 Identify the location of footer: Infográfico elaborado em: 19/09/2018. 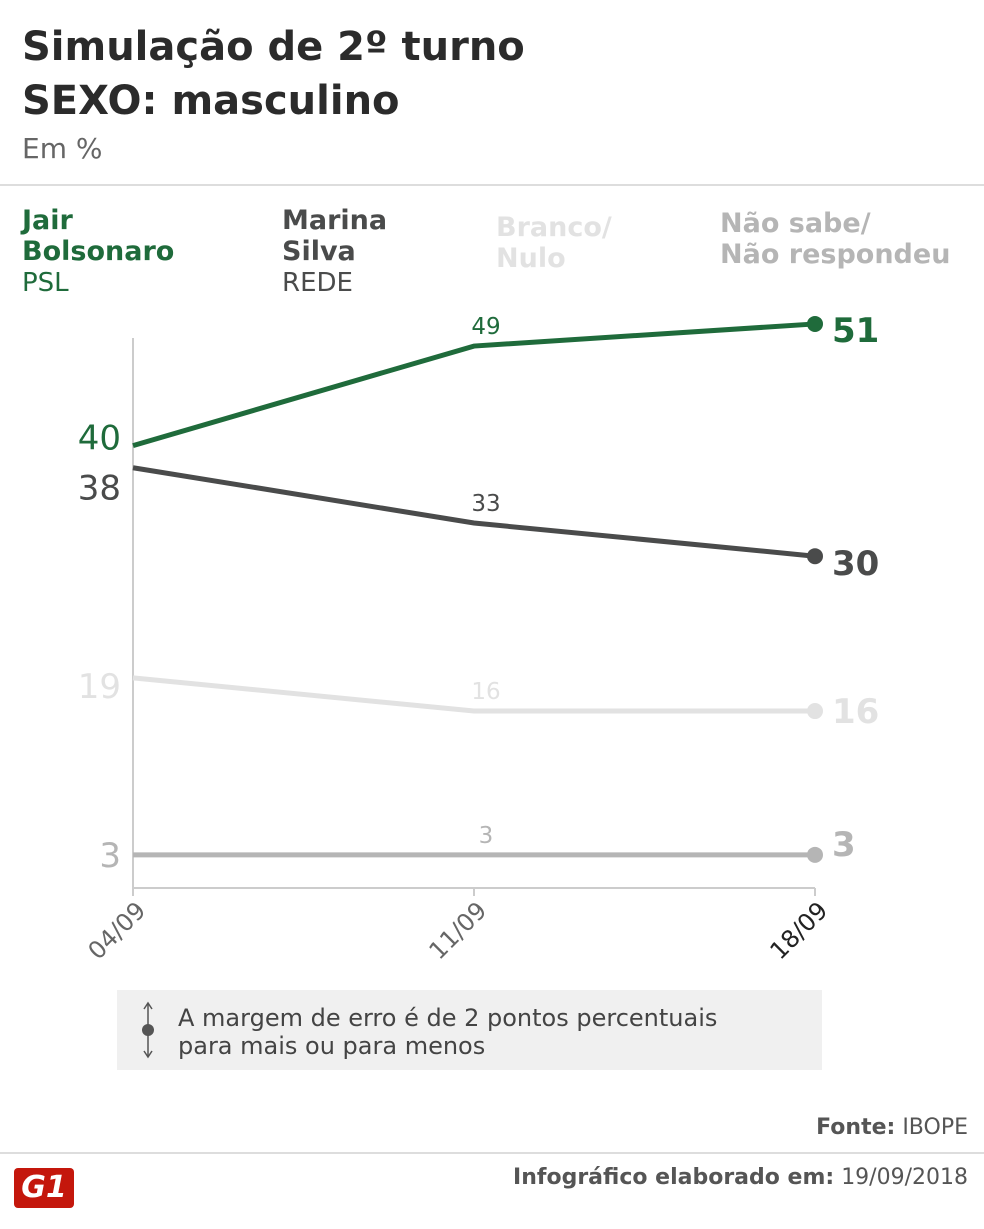
(740, 1177).